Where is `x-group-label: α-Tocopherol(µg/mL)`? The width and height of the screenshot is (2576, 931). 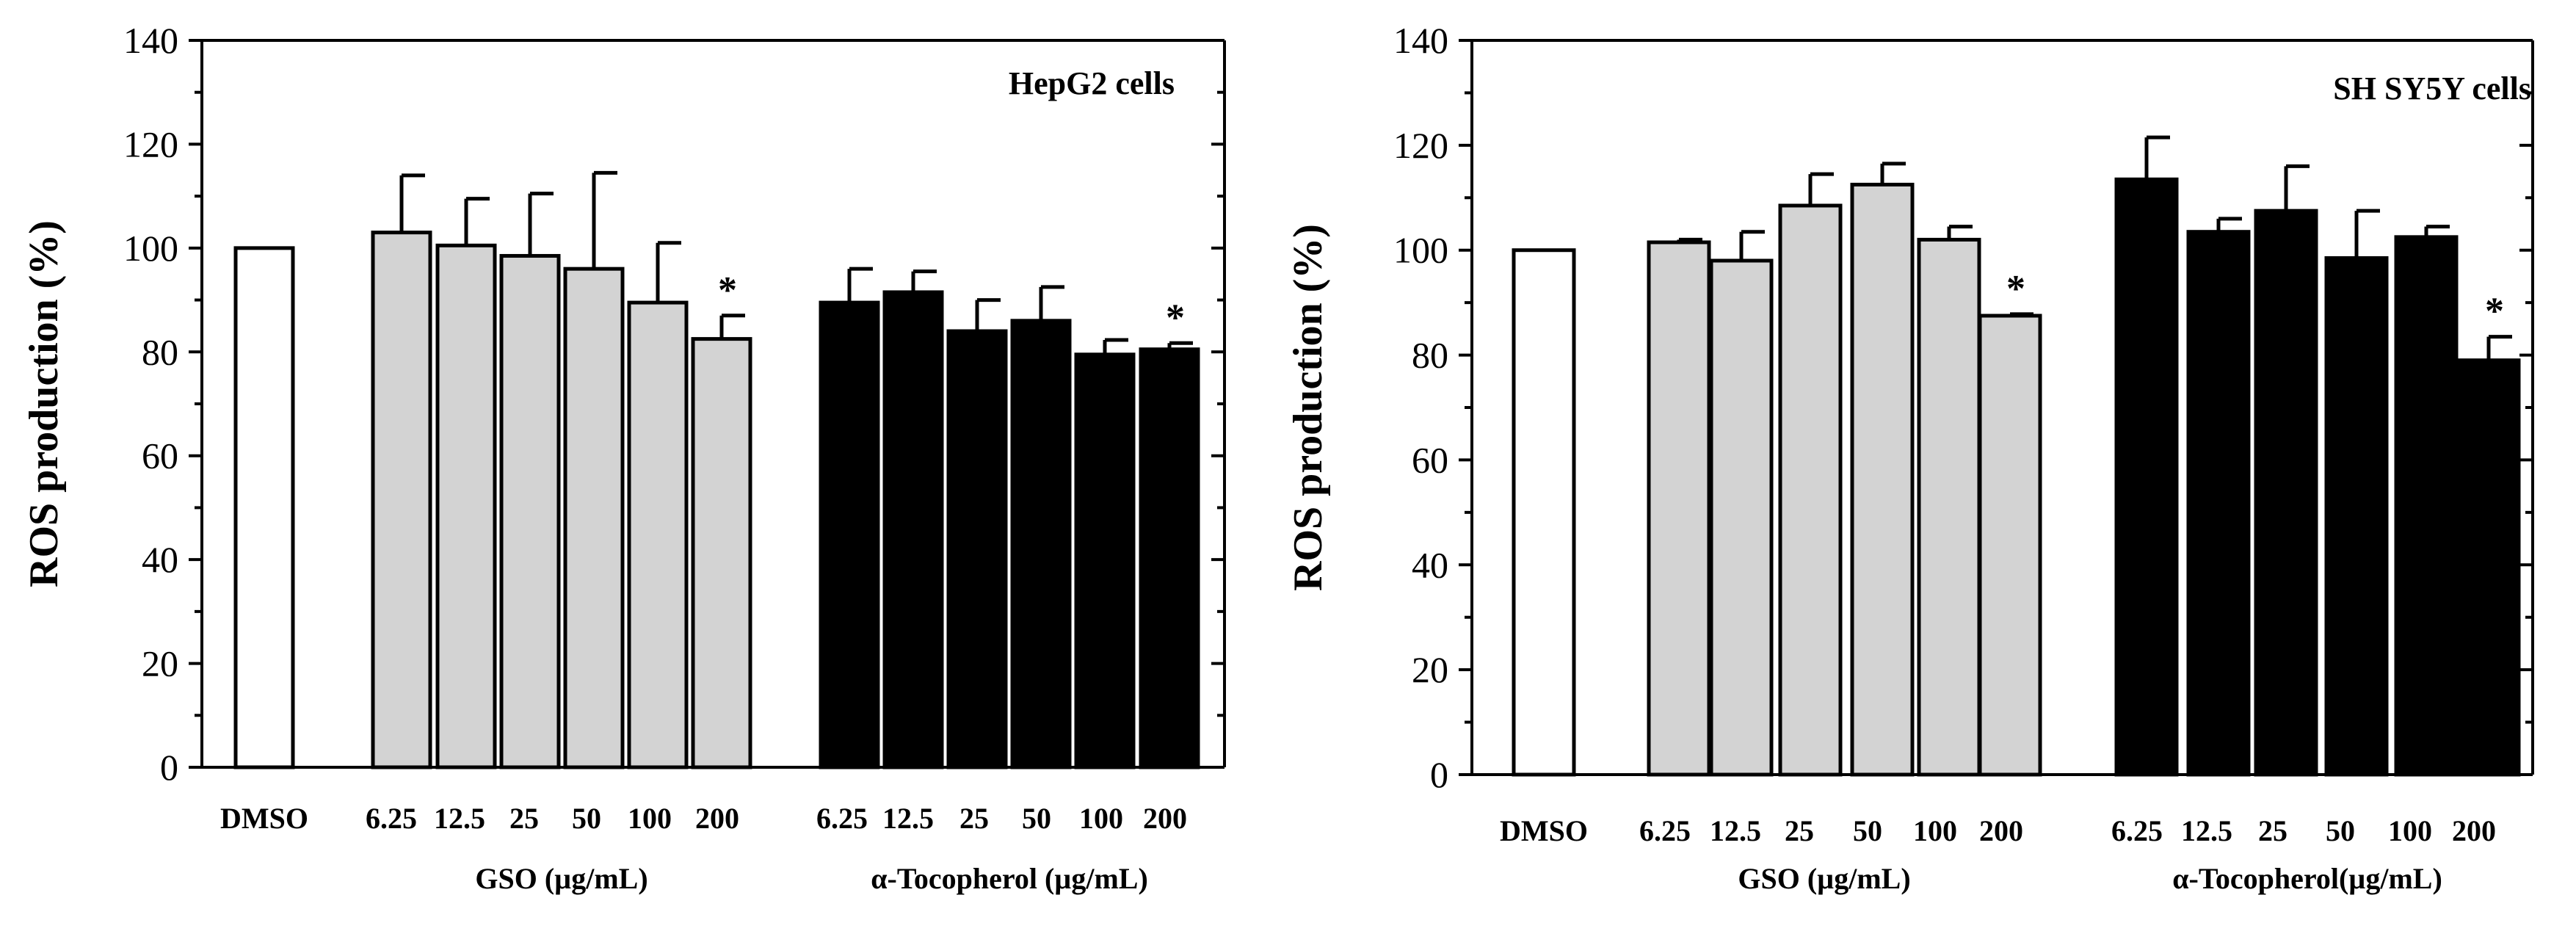
x-group-label: α-Tocopherol(µg/mL) is located at coordinates (2307, 878).